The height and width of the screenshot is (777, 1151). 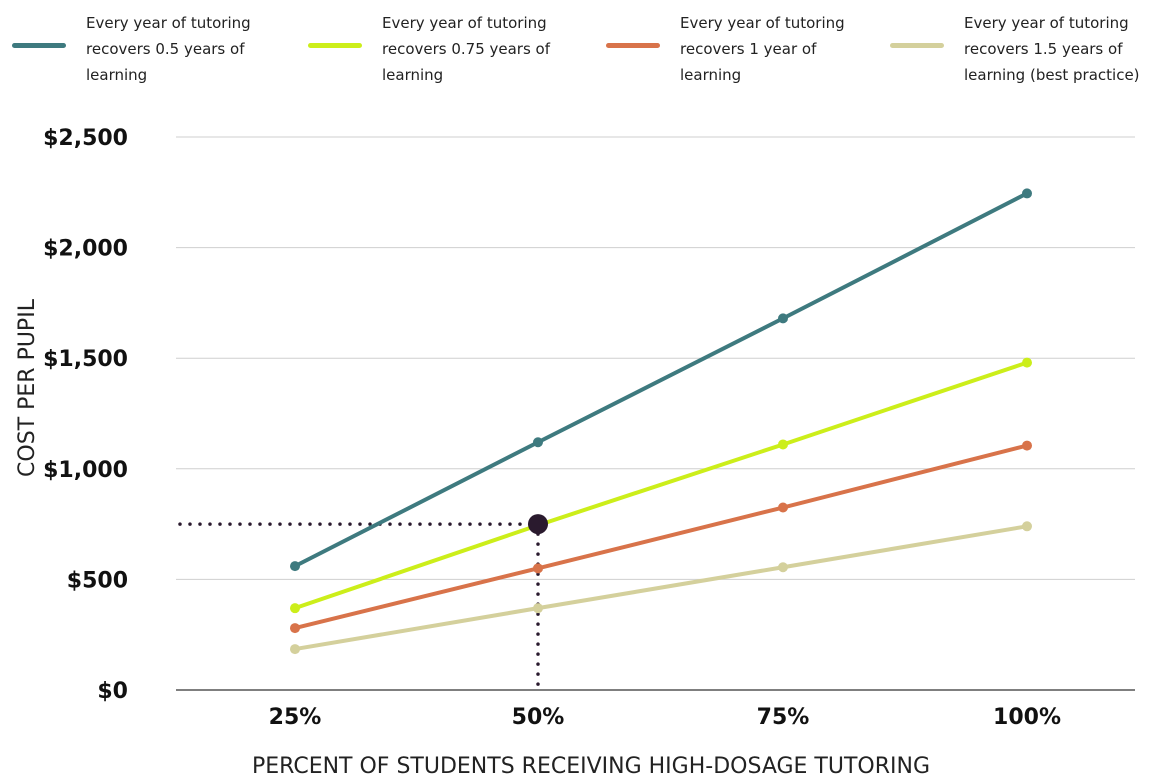 I want to click on y-tick-label: $2,500, so click(x=85, y=138).